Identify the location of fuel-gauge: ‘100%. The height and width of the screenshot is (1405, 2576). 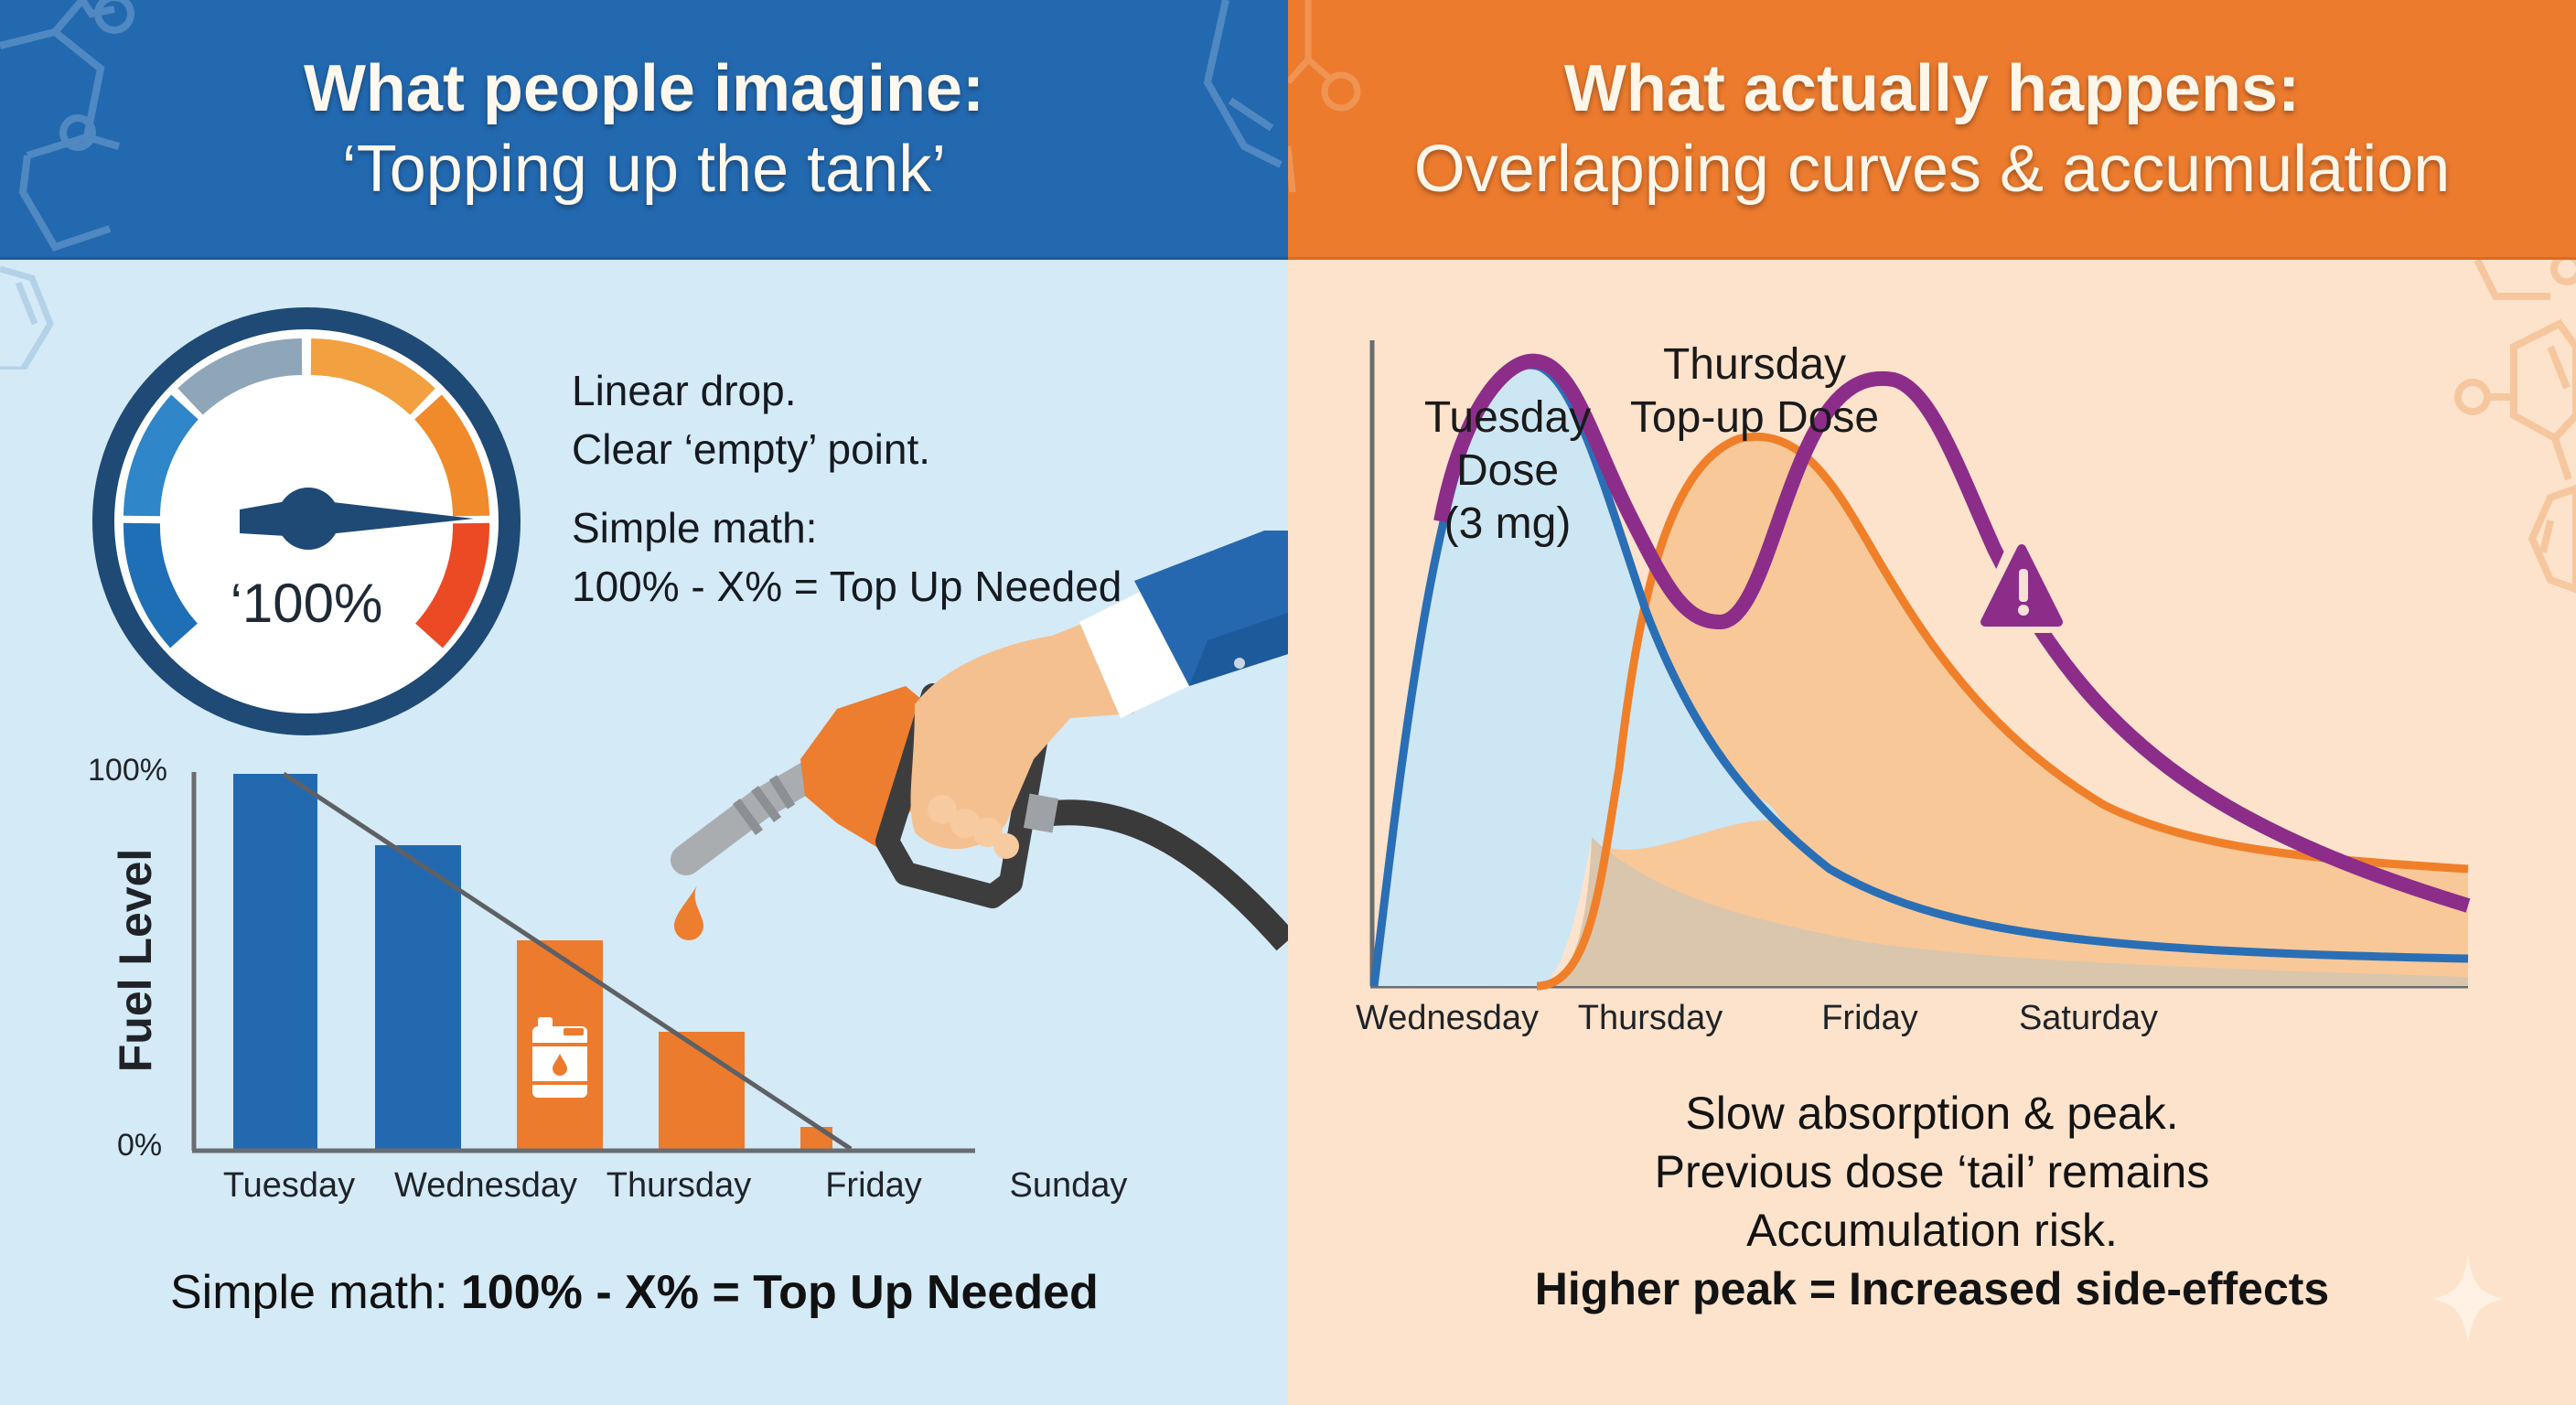
(306, 521).